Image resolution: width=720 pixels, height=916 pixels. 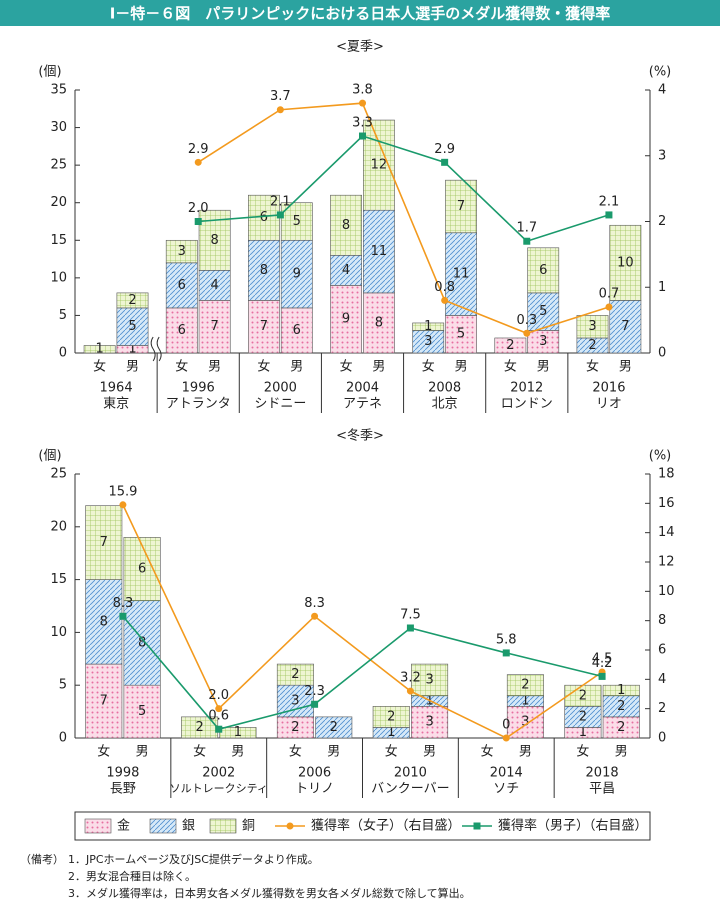 What do you see at coordinates (280, 404) in the screenshot?
I see `x-tick-sublabel: シドニー` at bounding box center [280, 404].